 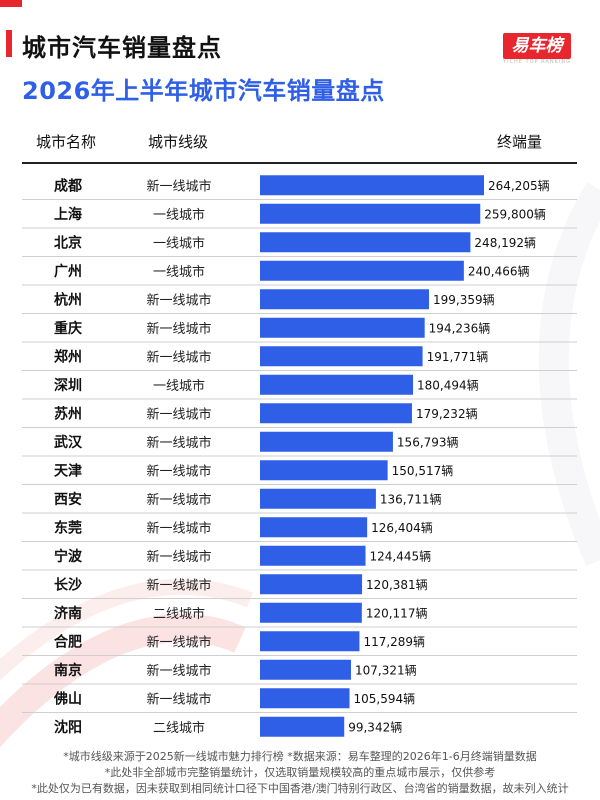 I want to click on top-accent-mark, so click(x=11, y=3).